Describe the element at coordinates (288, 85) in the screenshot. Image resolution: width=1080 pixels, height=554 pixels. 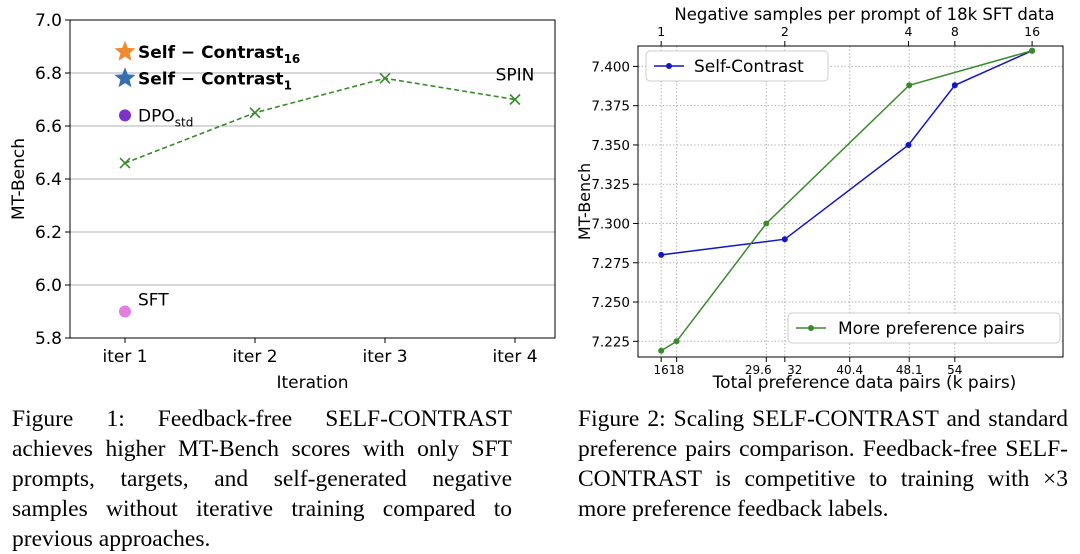
I see `point-label-subscript: 1` at that location.